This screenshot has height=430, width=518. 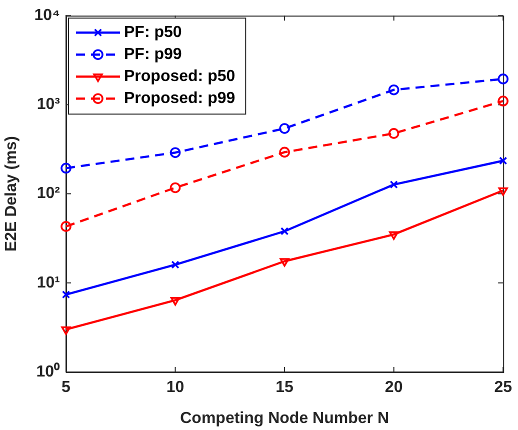 I want to click on y-tick-label: 10⁴, so click(x=47, y=15).